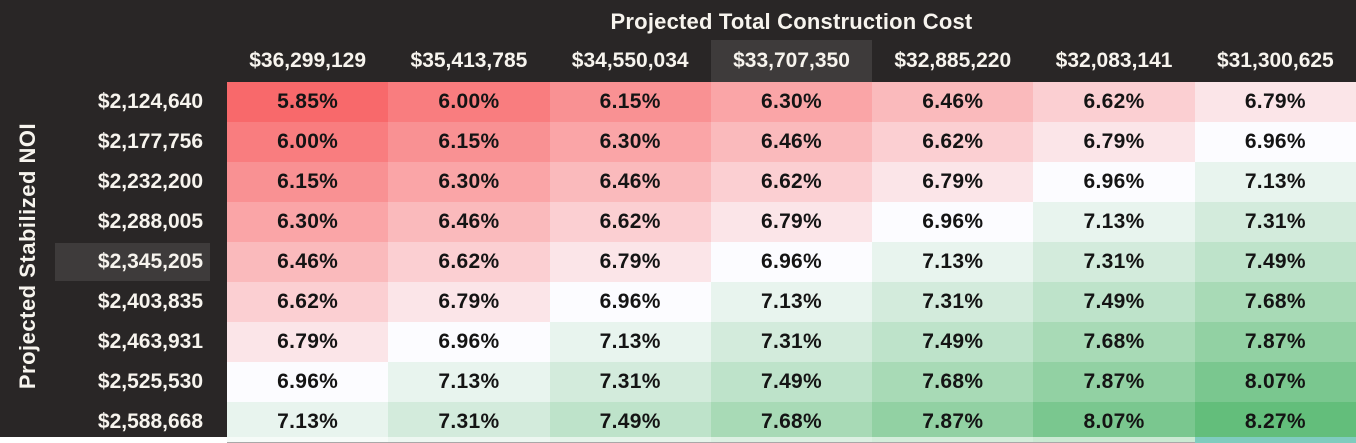  What do you see at coordinates (308, 102) in the screenshot?
I see `heatmap-cell: 5.85%` at bounding box center [308, 102].